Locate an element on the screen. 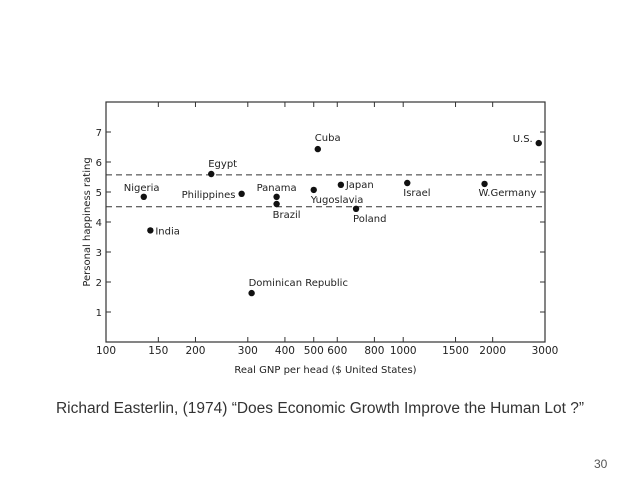  point-label: Dominican Republic is located at coordinates (298, 283).